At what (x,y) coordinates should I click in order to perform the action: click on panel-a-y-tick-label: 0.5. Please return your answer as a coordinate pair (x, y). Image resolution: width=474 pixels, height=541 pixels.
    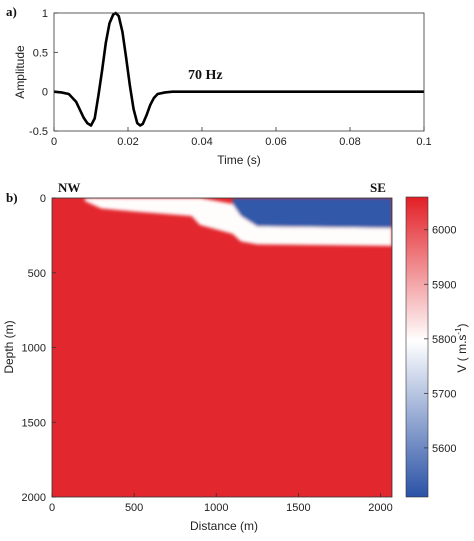
    Looking at the image, I should click on (40, 53).